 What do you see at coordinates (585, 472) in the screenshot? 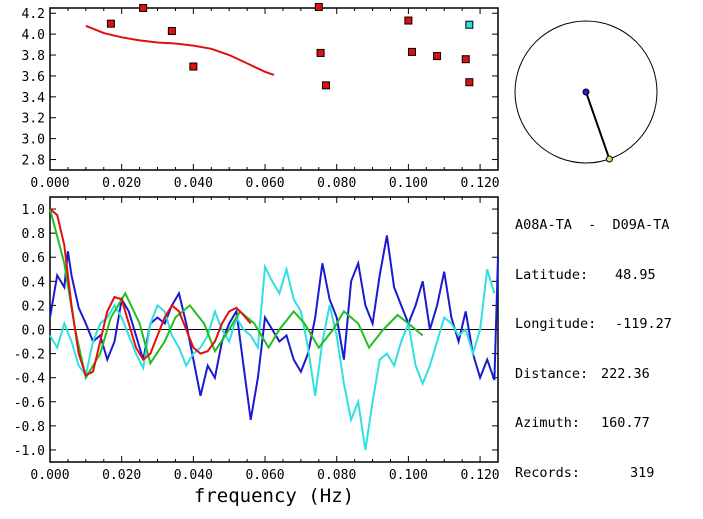
I see `info-row-records: Records: 319` at bounding box center [585, 472].